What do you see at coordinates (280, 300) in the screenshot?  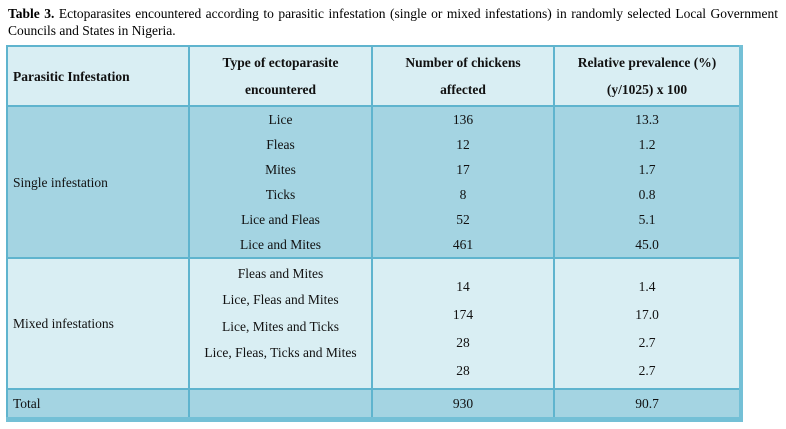 I see `cell-type: Lice, Fleas and Mites` at bounding box center [280, 300].